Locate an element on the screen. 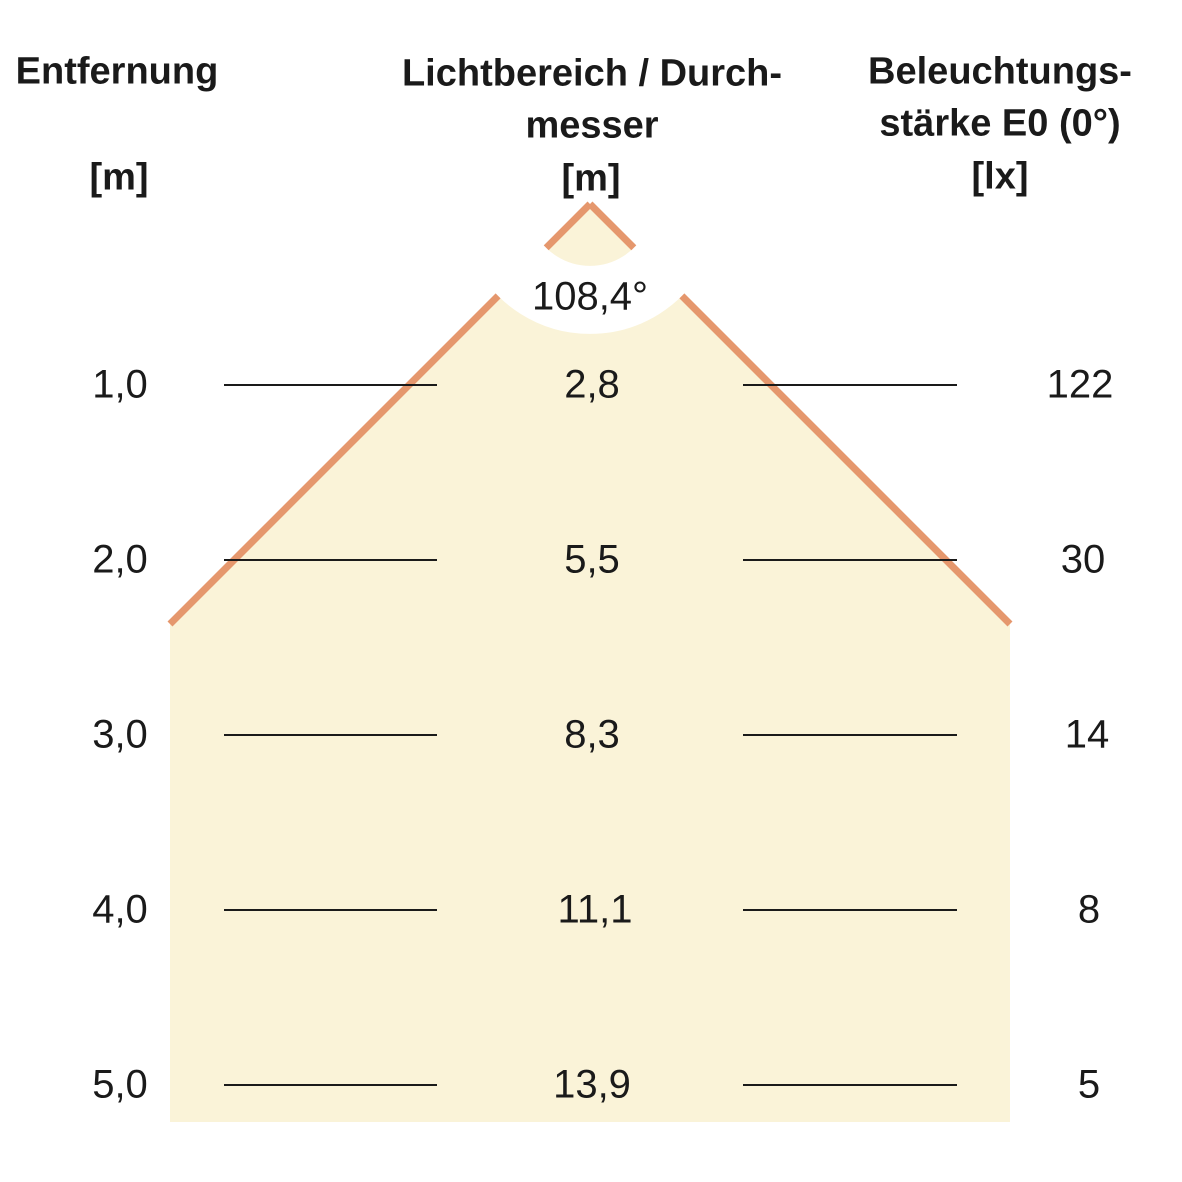 The width and height of the screenshot is (1182, 1182). col-illuminance-title-line2: stärke E0 (0°) is located at coordinates (1000, 123).